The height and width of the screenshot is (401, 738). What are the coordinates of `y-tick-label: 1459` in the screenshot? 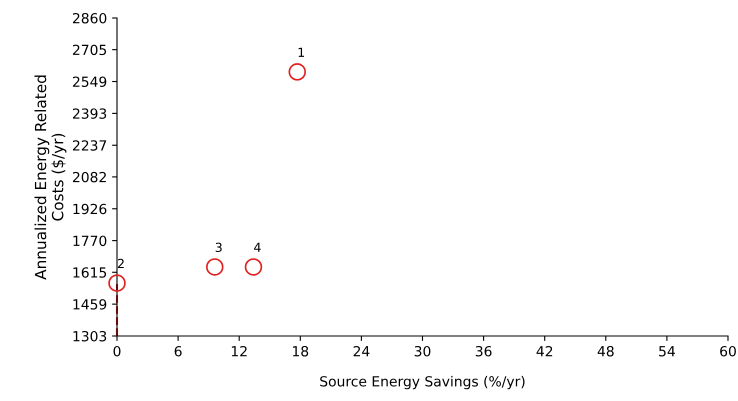 It's located at (89, 304).